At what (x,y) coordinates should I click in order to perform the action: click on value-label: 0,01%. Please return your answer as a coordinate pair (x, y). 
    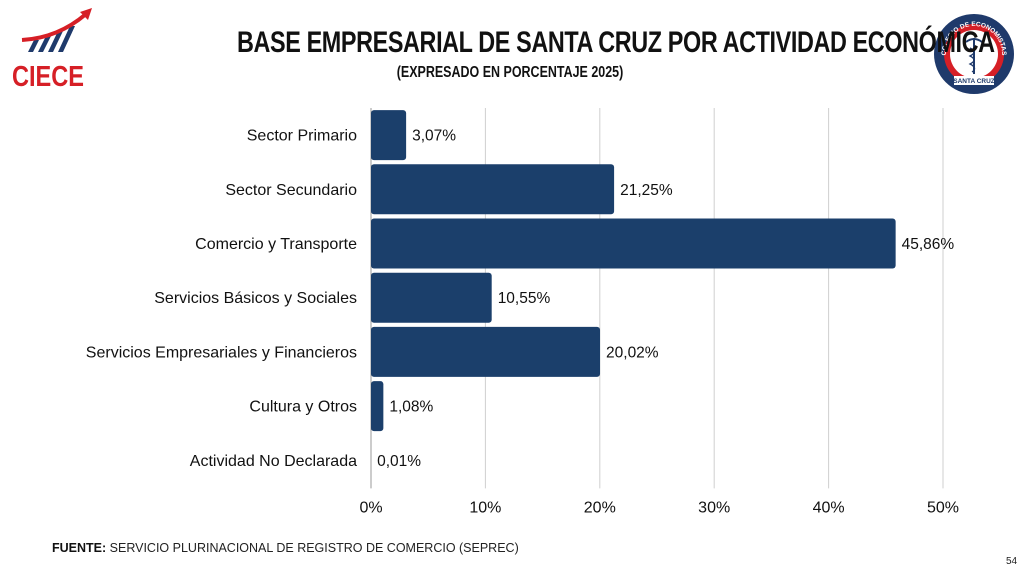
    Looking at the image, I should click on (399, 461).